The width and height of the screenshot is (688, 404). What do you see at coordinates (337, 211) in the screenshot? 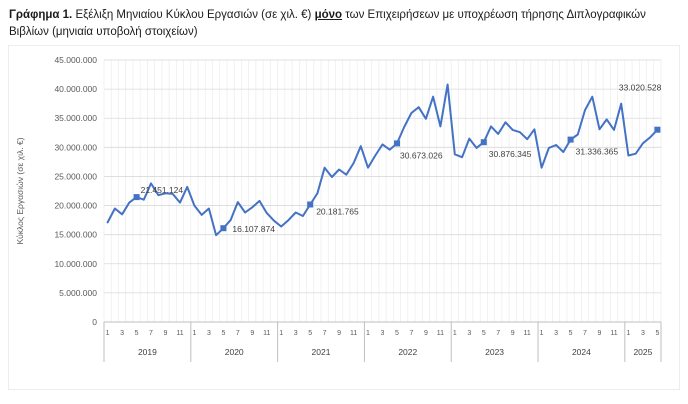
I see `data-label: 20.181.765` at bounding box center [337, 211].